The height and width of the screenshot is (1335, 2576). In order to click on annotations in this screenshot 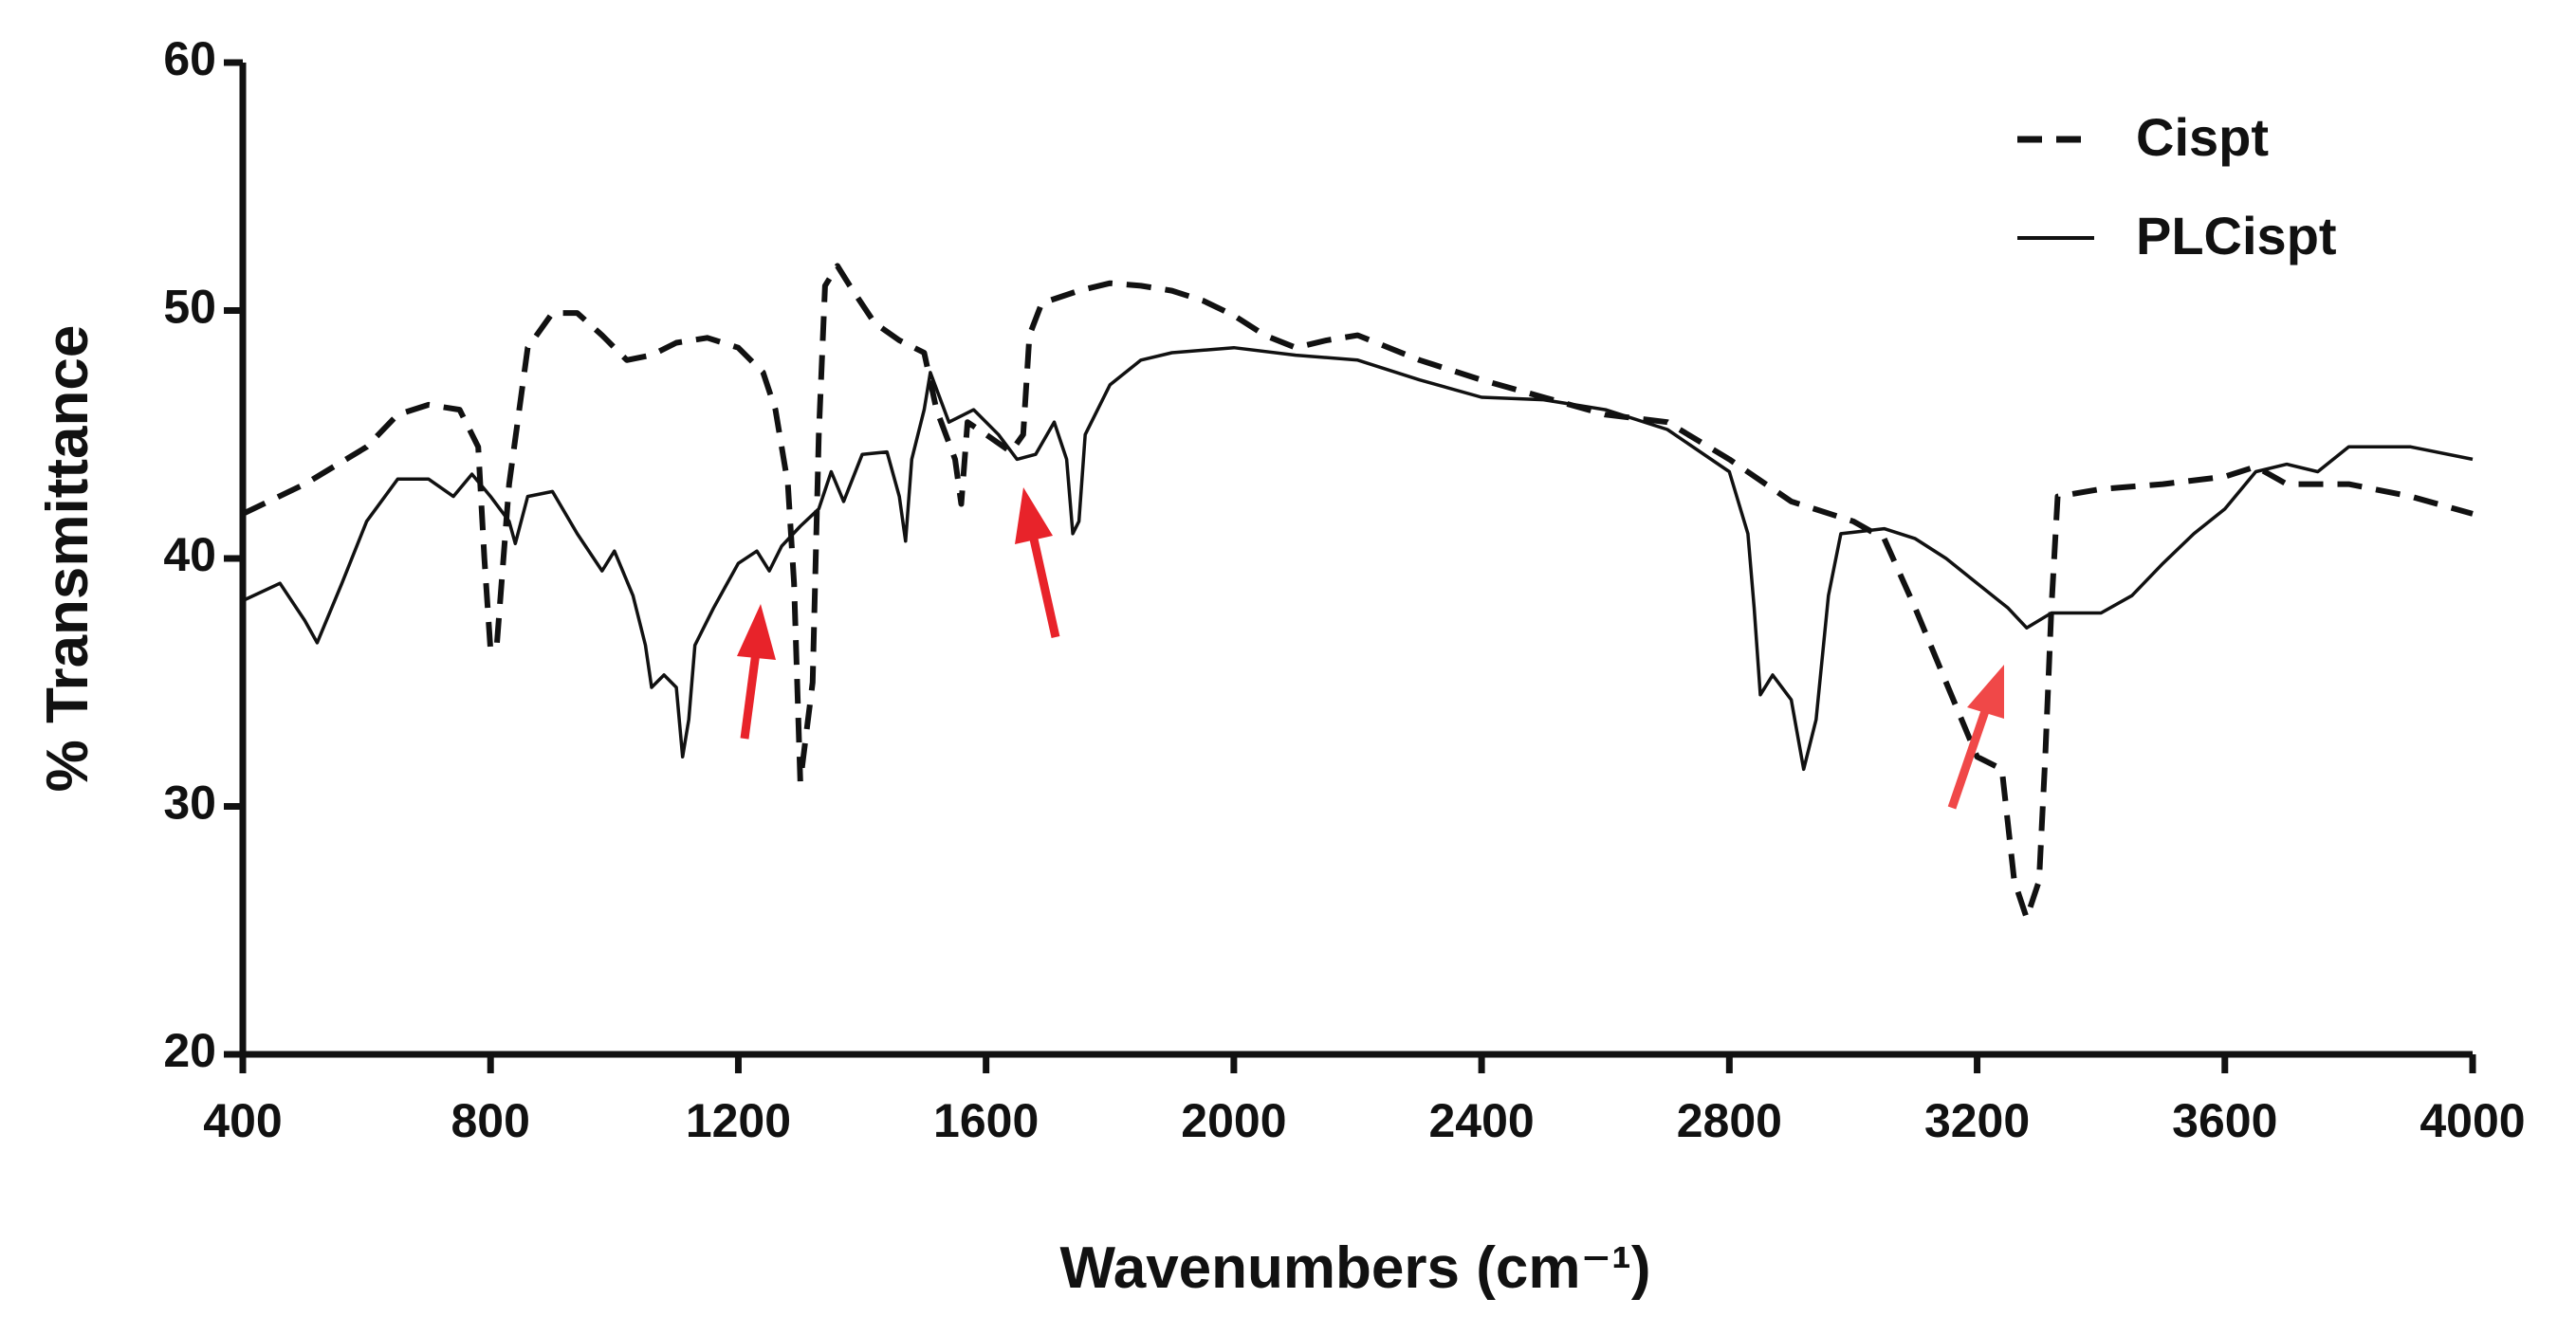, I will do `click(1370, 648)`.